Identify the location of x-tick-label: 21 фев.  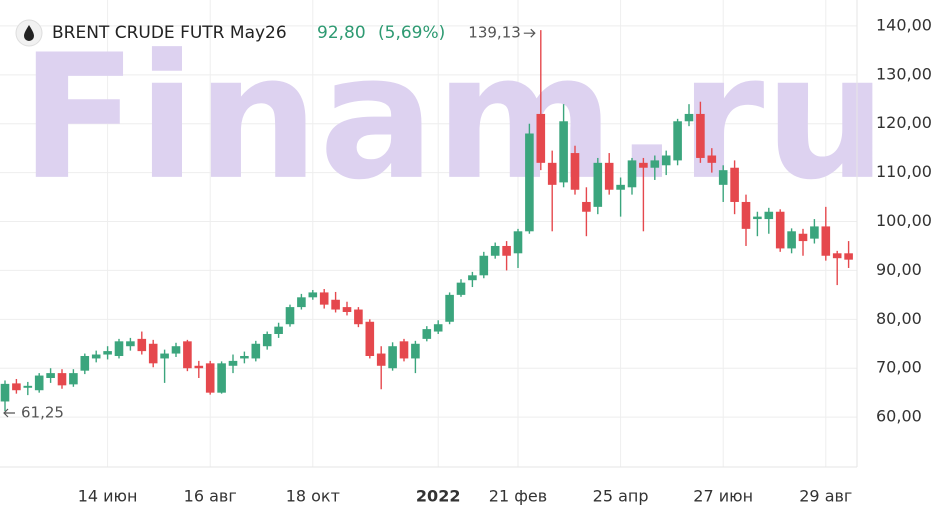
(518, 496).